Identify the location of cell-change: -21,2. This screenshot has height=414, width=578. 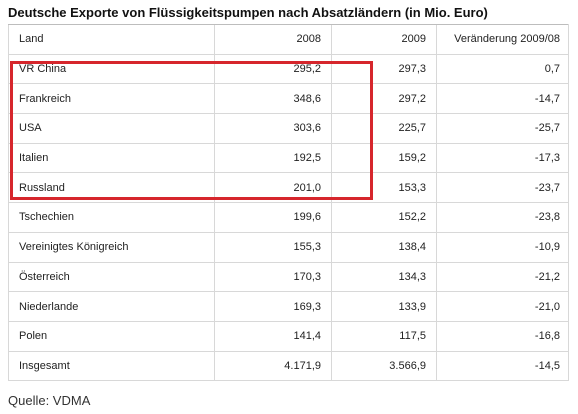
(502, 277).